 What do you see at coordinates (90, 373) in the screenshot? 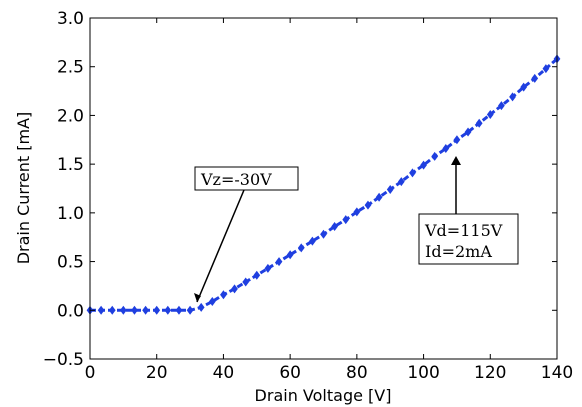
I see `x-tick-label: 0` at bounding box center [90, 373].